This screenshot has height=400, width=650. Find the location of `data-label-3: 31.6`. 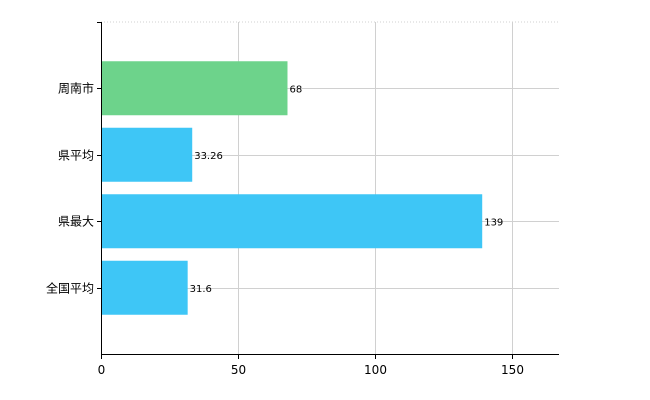

data-label-3: 31.6 is located at coordinates (201, 289).